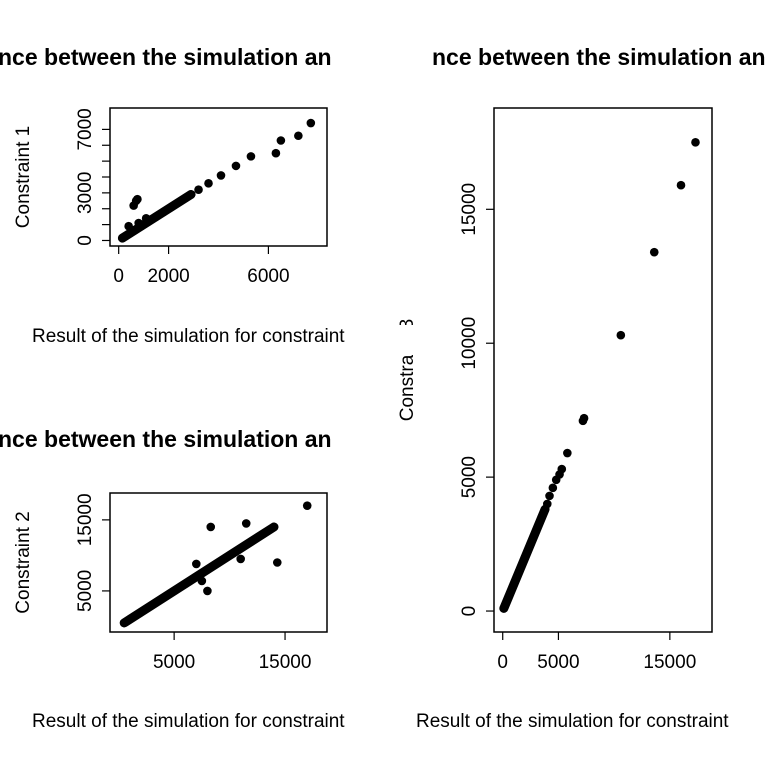  I want to click on plot-frame, so click(218, 562).